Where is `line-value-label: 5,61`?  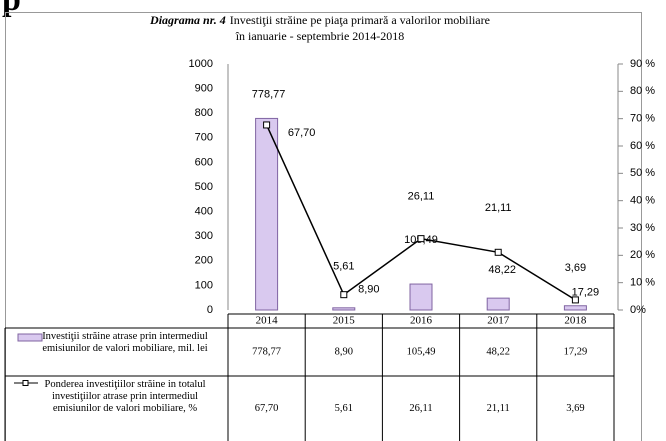
line-value-label: 5,61 is located at coordinates (343, 267).